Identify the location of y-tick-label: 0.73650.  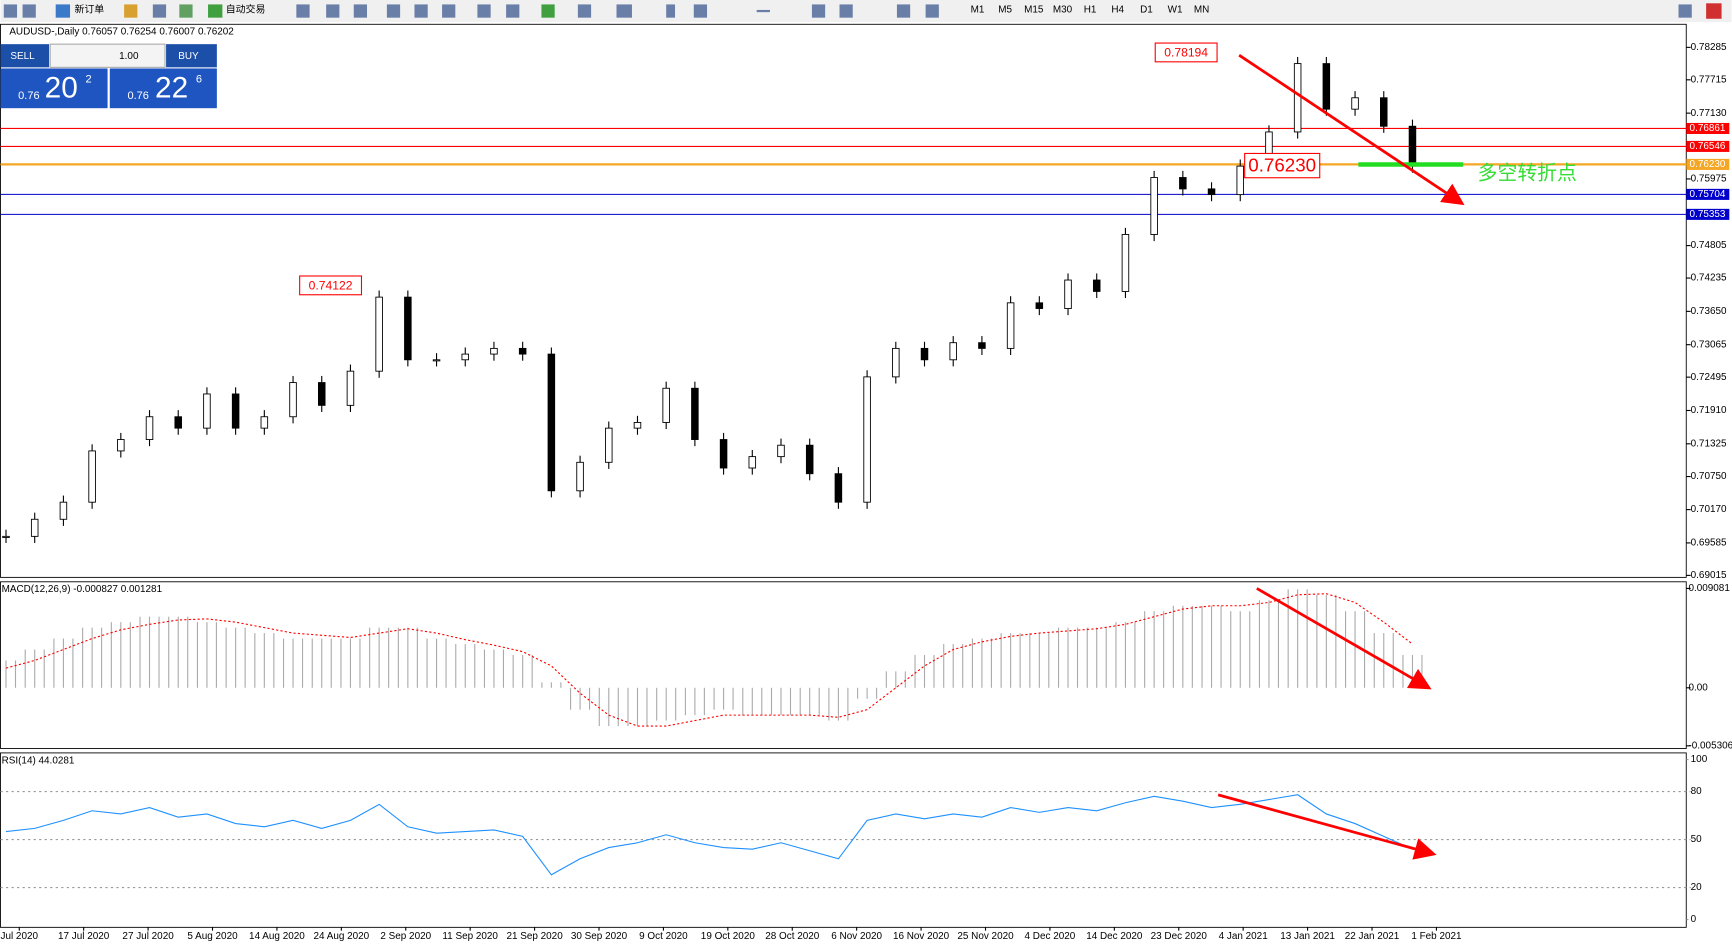
(1709, 311).